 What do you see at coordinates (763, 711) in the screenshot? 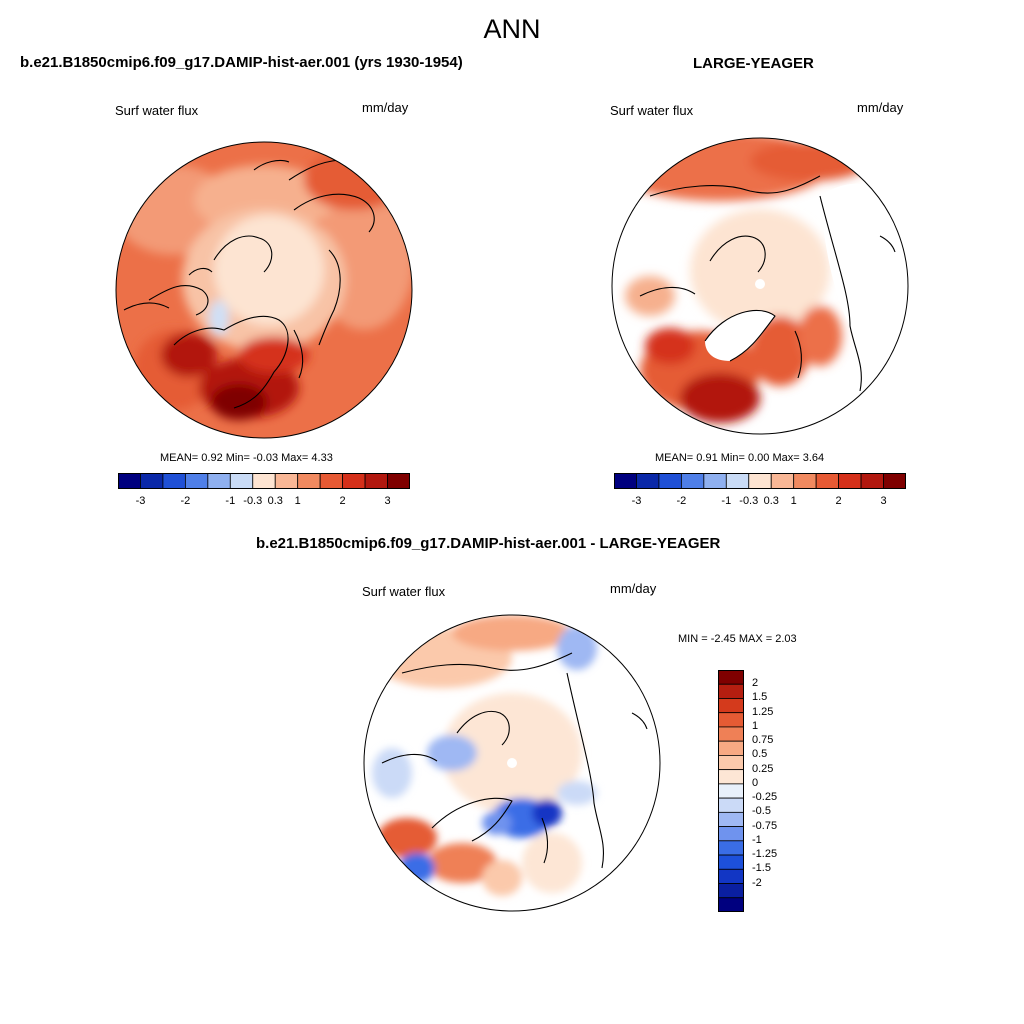
I see `colorbar-tick-label: 1.25` at bounding box center [763, 711].